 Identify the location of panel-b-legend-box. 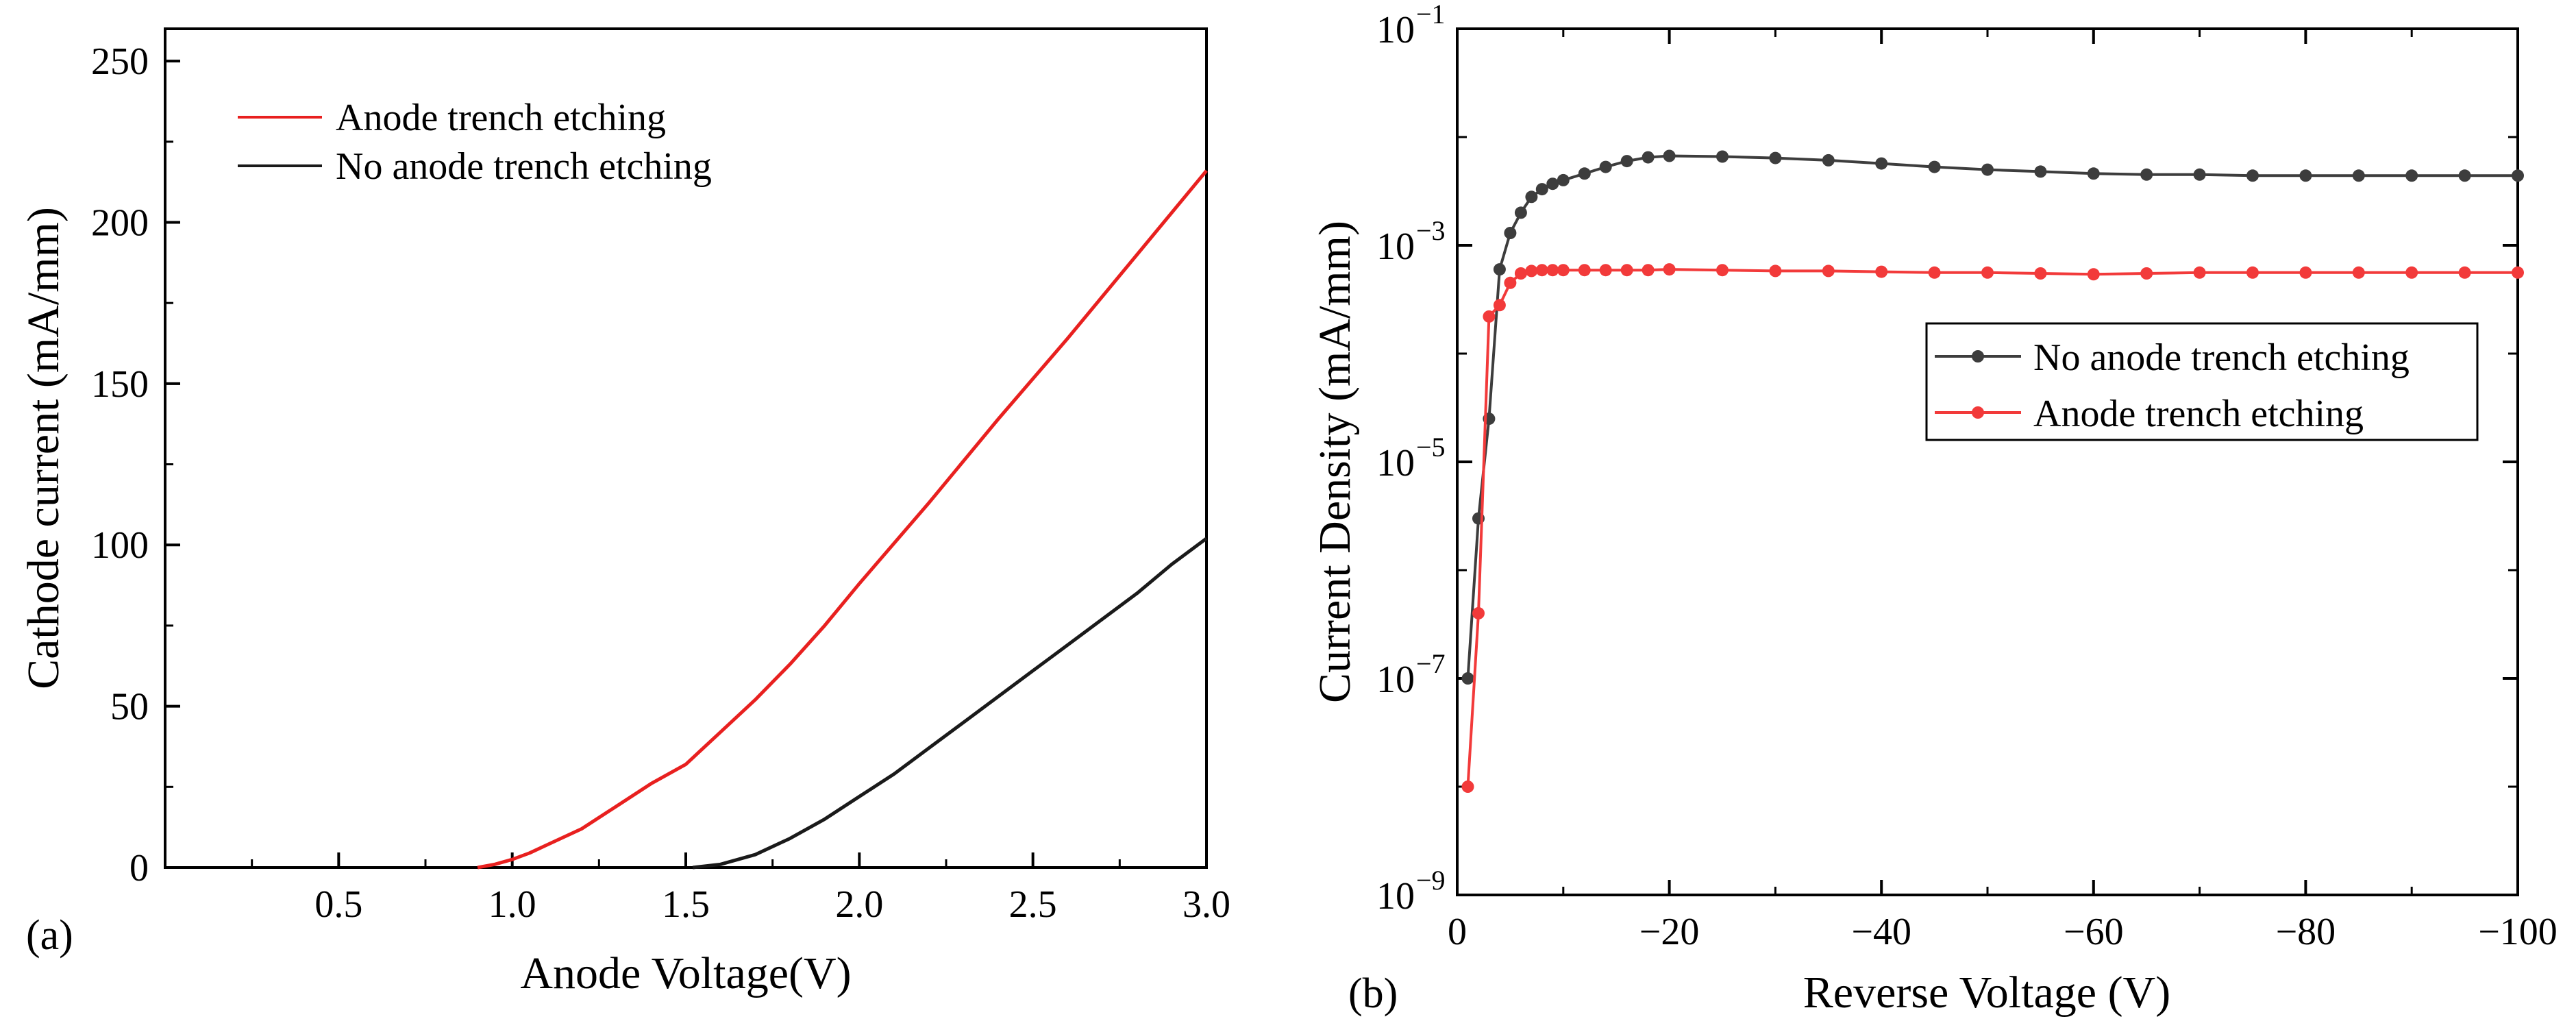
(2202, 381).